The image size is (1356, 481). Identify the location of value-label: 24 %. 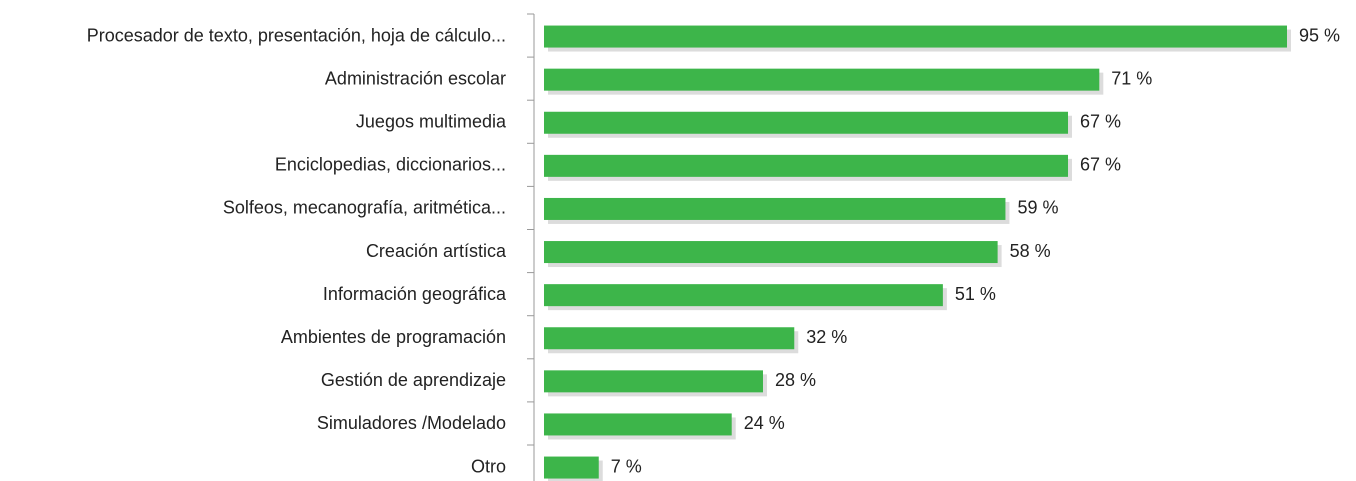
(764, 423).